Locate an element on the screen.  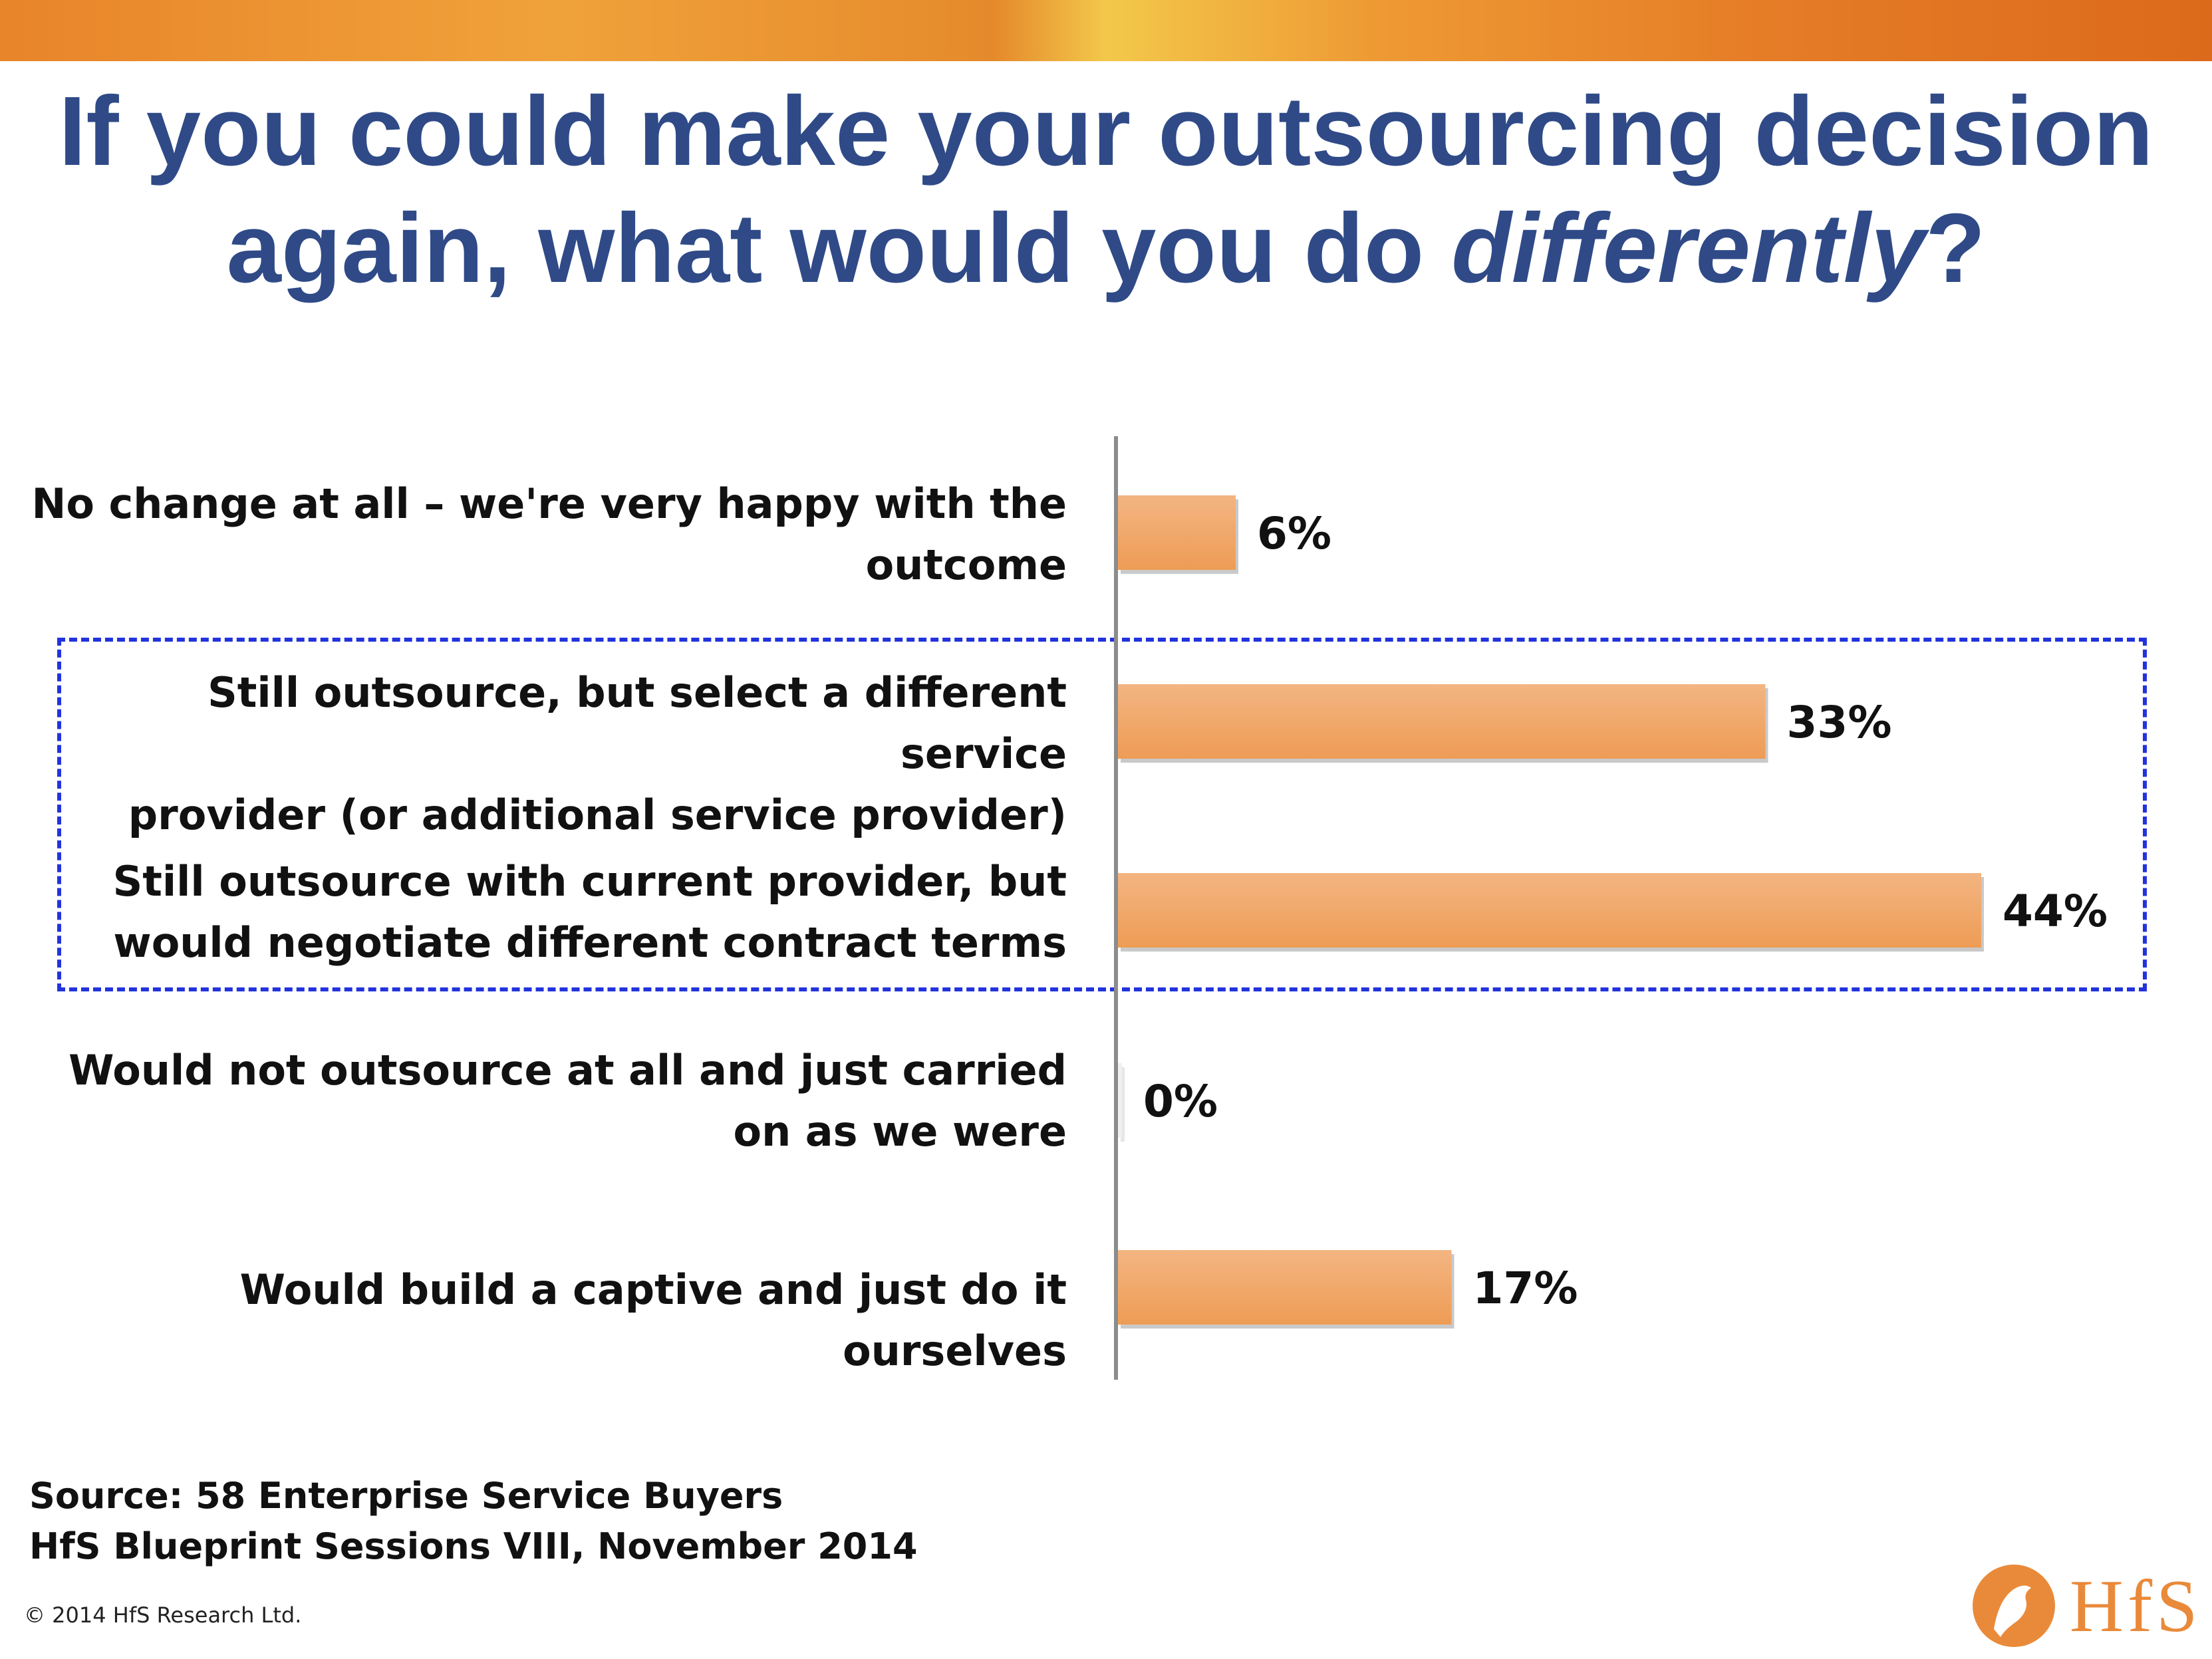
hfs-logo is located at coordinates (2014, 1606).